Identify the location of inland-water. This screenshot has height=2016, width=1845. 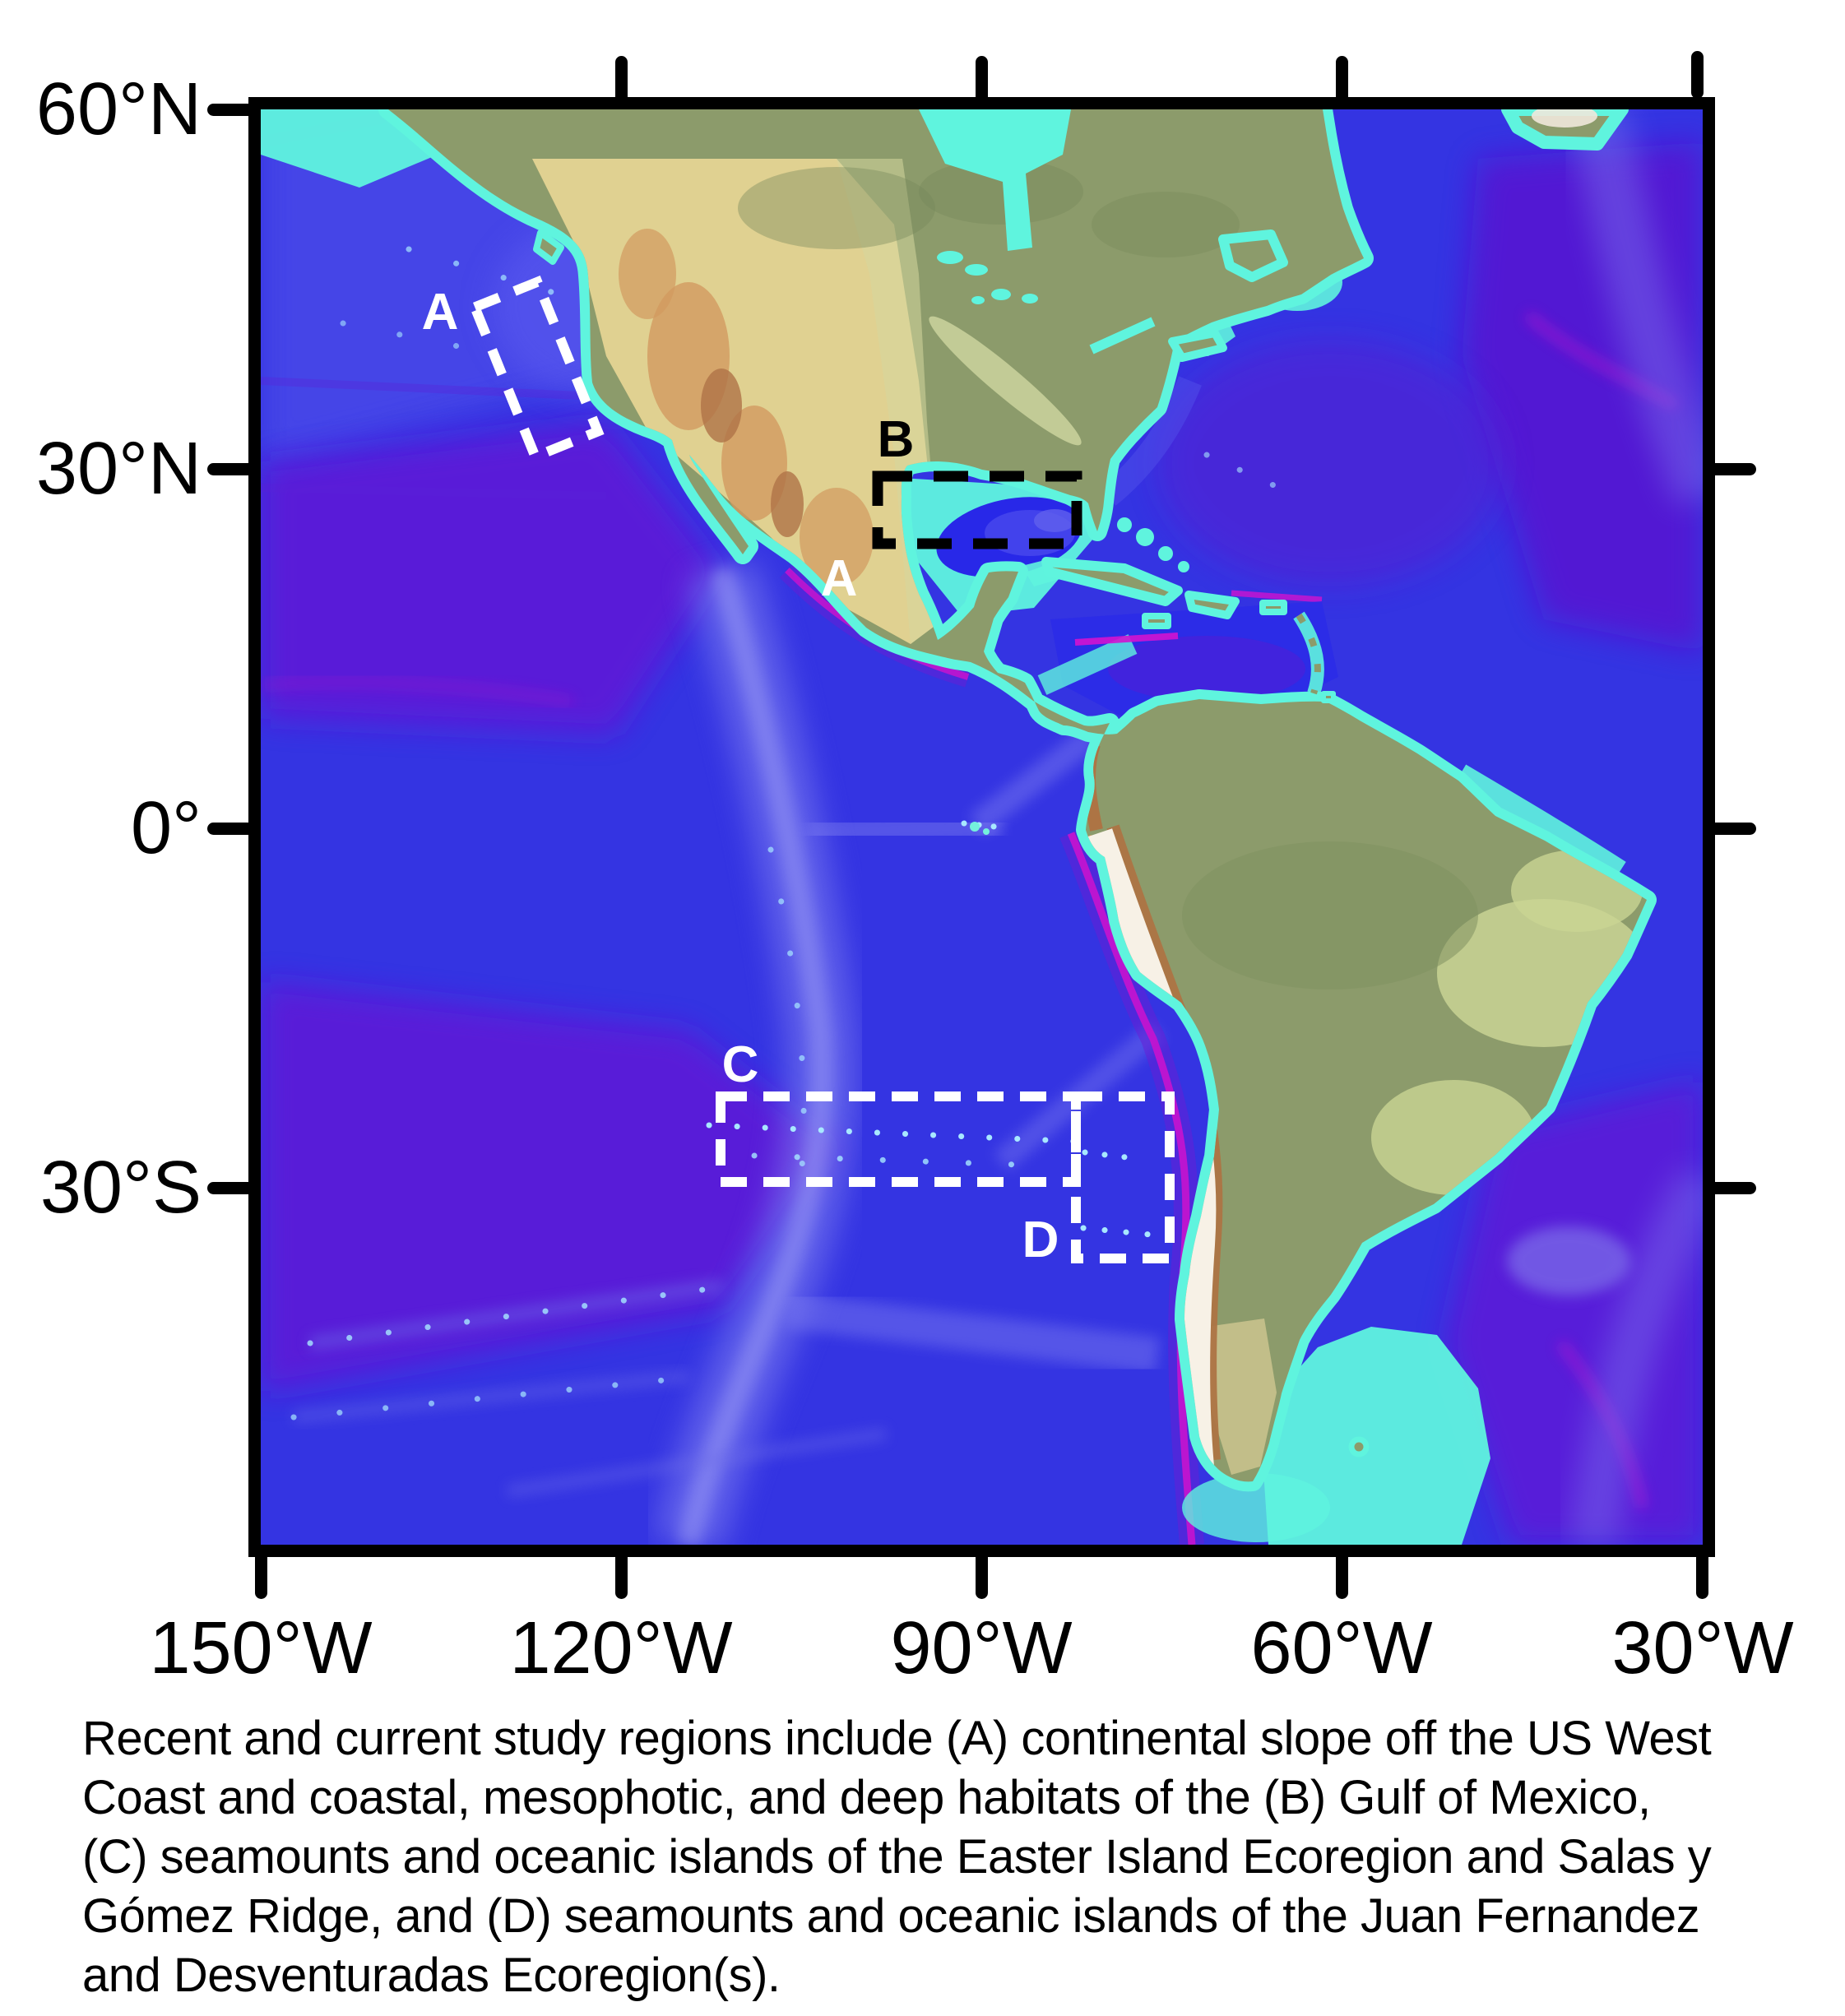
(1037, 232).